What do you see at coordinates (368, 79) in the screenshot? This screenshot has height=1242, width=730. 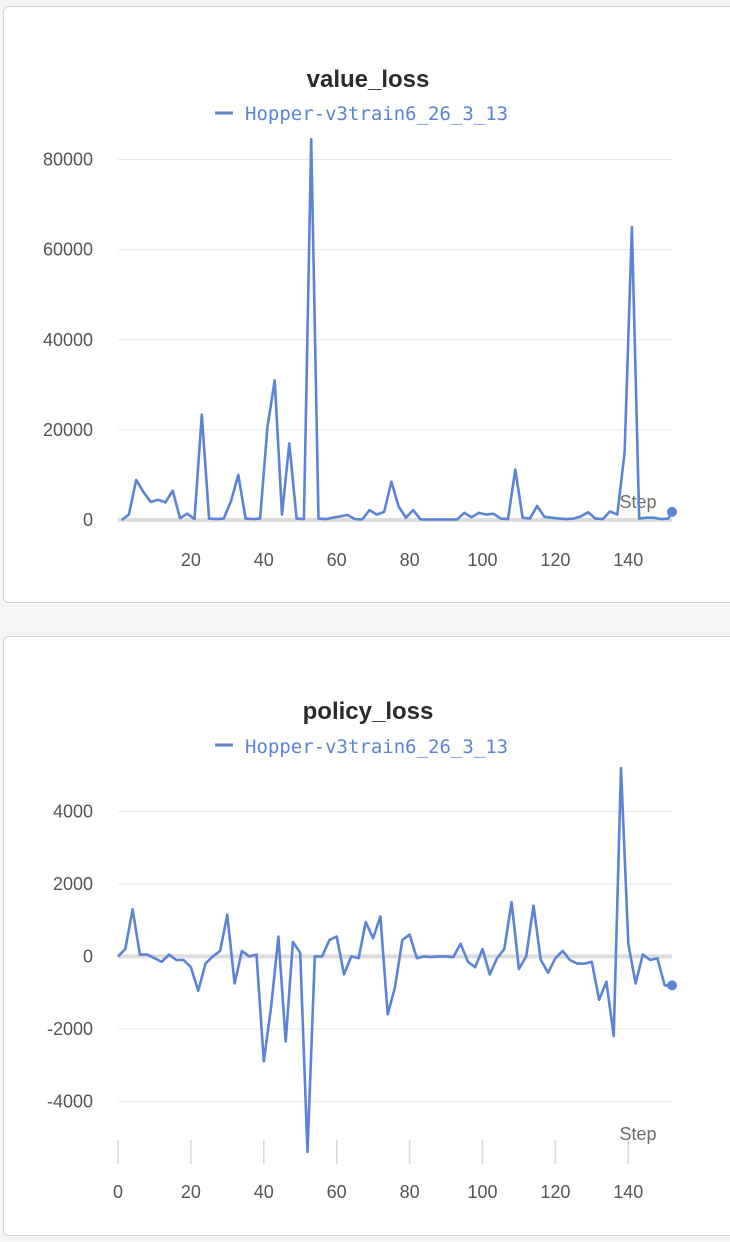 I see `chart-title: value_loss` at bounding box center [368, 79].